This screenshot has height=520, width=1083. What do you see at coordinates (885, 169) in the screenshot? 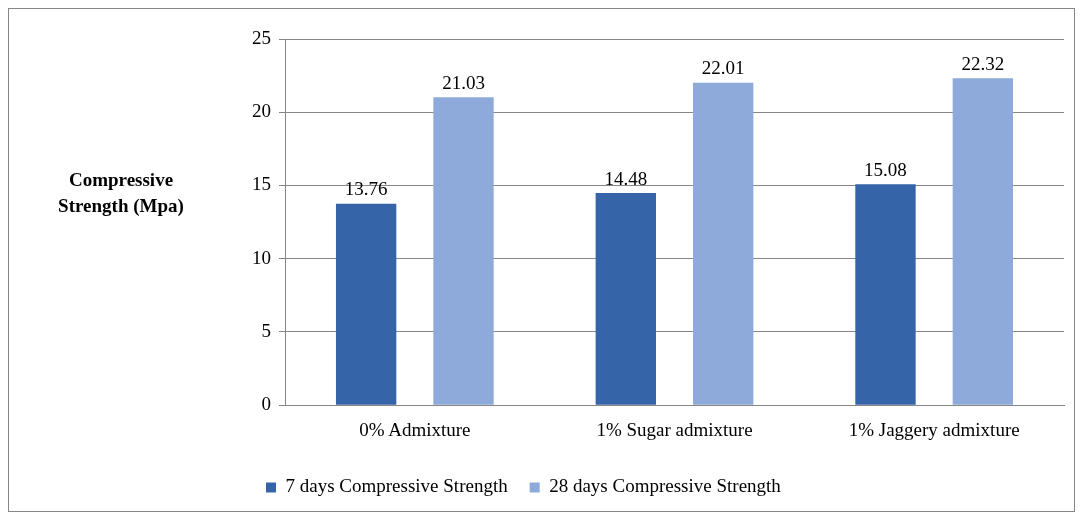
I see `data-label: 15.08` at bounding box center [885, 169].